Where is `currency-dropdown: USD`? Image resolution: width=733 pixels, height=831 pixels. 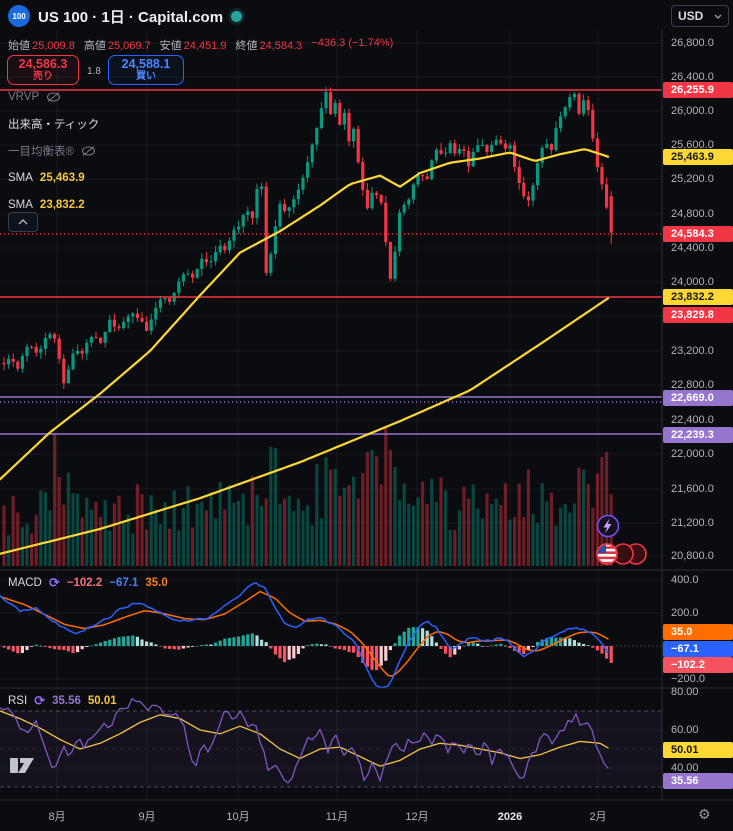
currency-dropdown: USD is located at coordinates (700, 16).